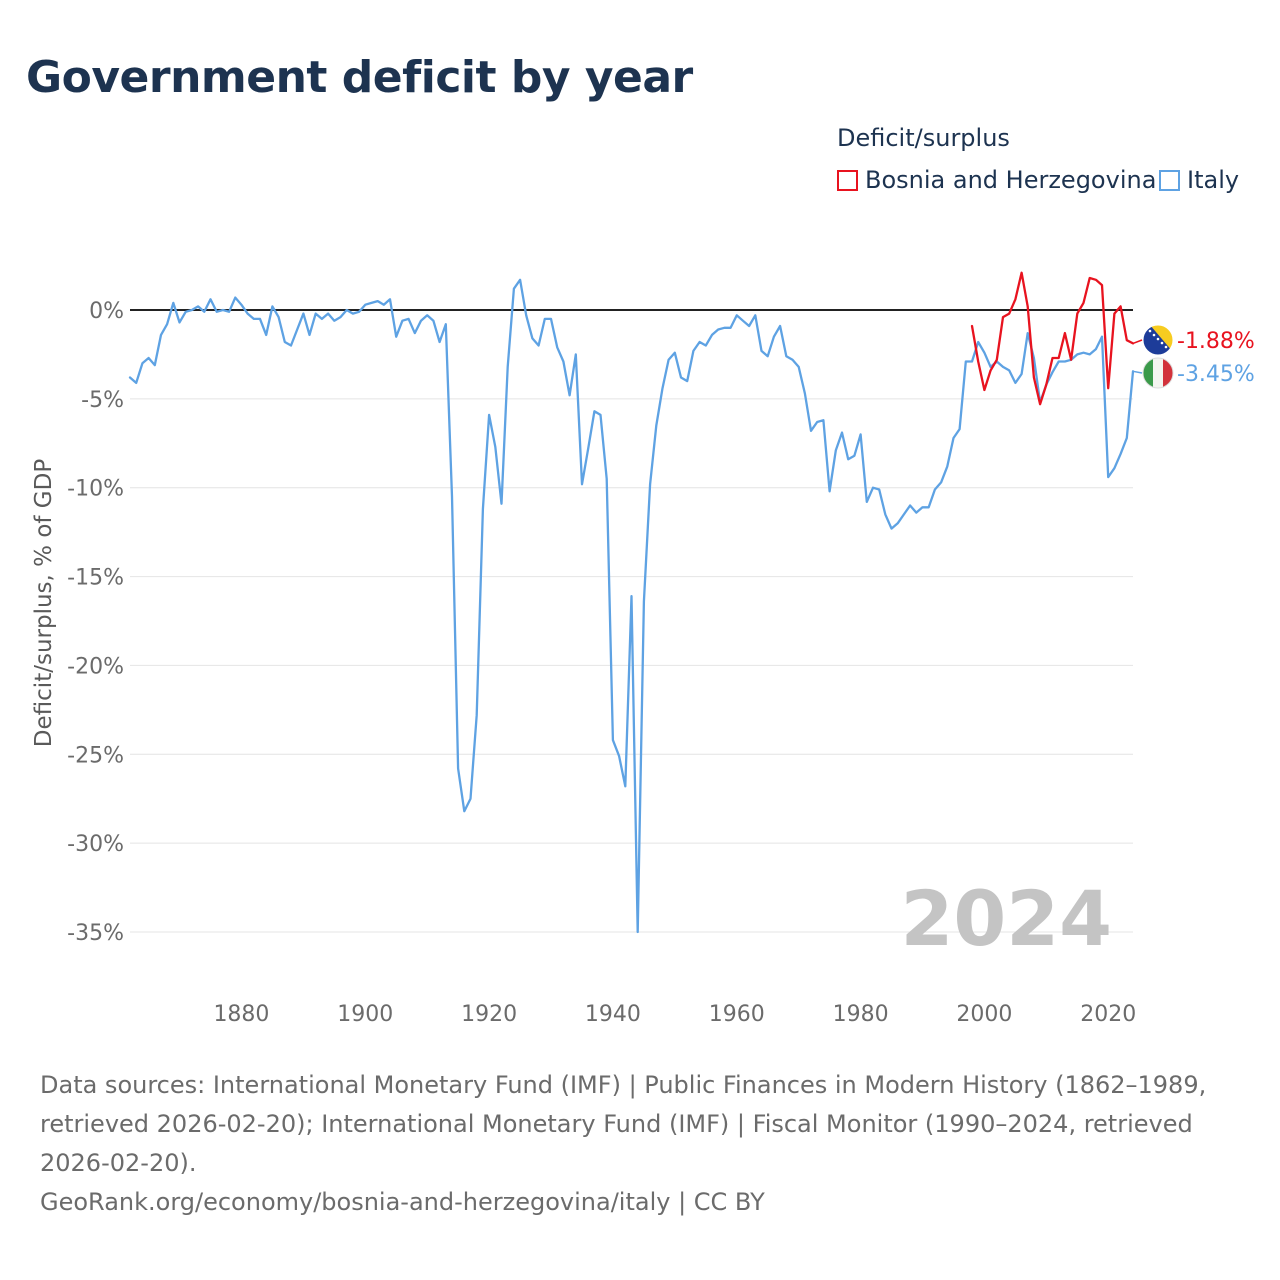  What do you see at coordinates (1158, 373) in the screenshot?
I see `flag-italy-icon` at bounding box center [1158, 373].